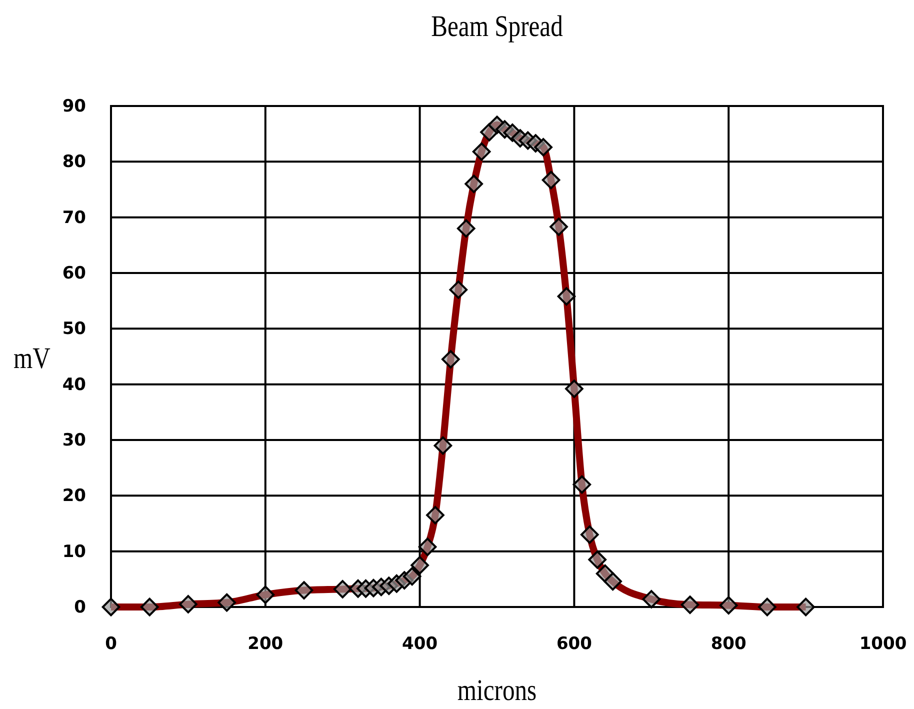 The width and height of the screenshot is (914, 709). Describe the element at coordinates (111, 644) in the screenshot. I see `x-tick-label: 0` at that location.